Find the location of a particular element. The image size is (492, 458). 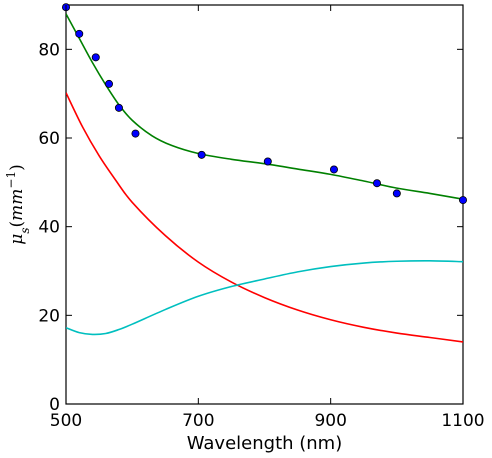

y-label-open: ( is located at coordinates (17, 224).